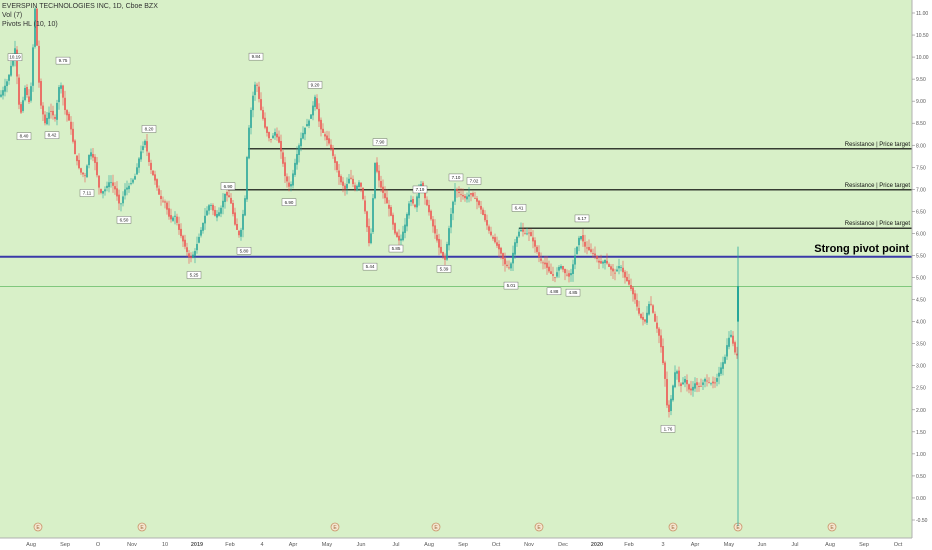 This screenshot has height=550, width=932. I want to click on earnings-marker-circle, so click(436, 527).